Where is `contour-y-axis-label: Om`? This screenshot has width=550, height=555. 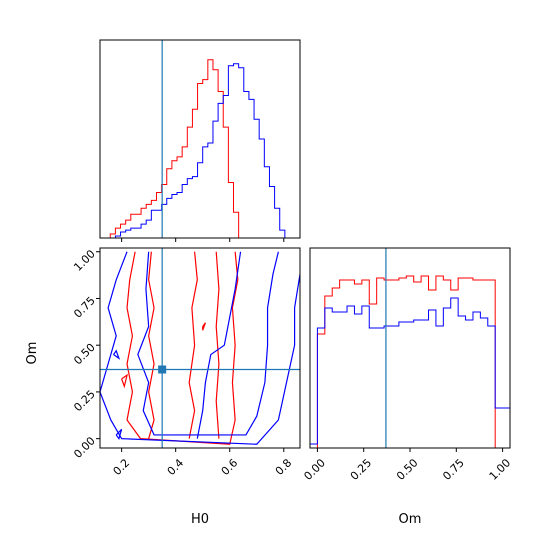
contour-y-axis-label: Om is located at coordinates (32, 353).